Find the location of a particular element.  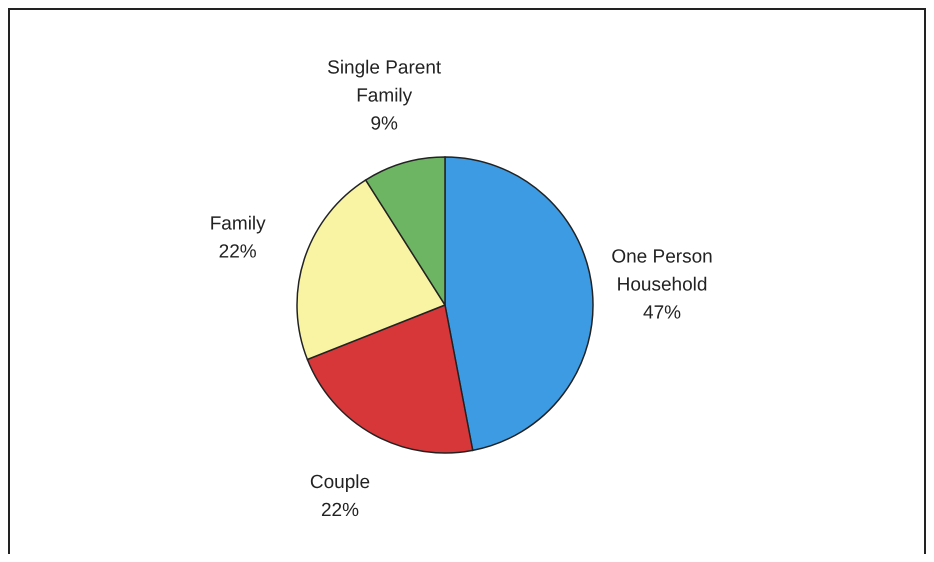

data-label: 47% is located at coordinates (662, 313).